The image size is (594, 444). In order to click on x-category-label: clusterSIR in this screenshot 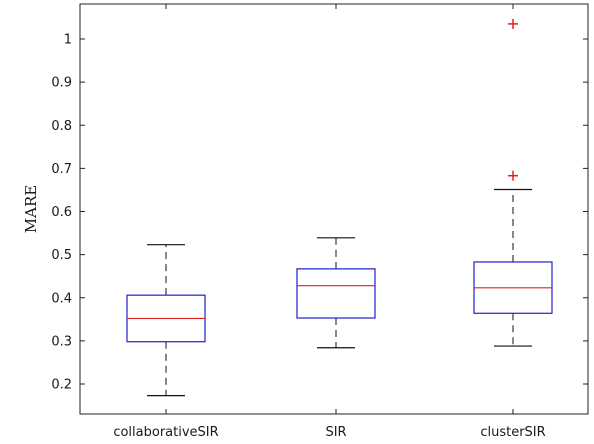, I will do `click(512, 432)`.